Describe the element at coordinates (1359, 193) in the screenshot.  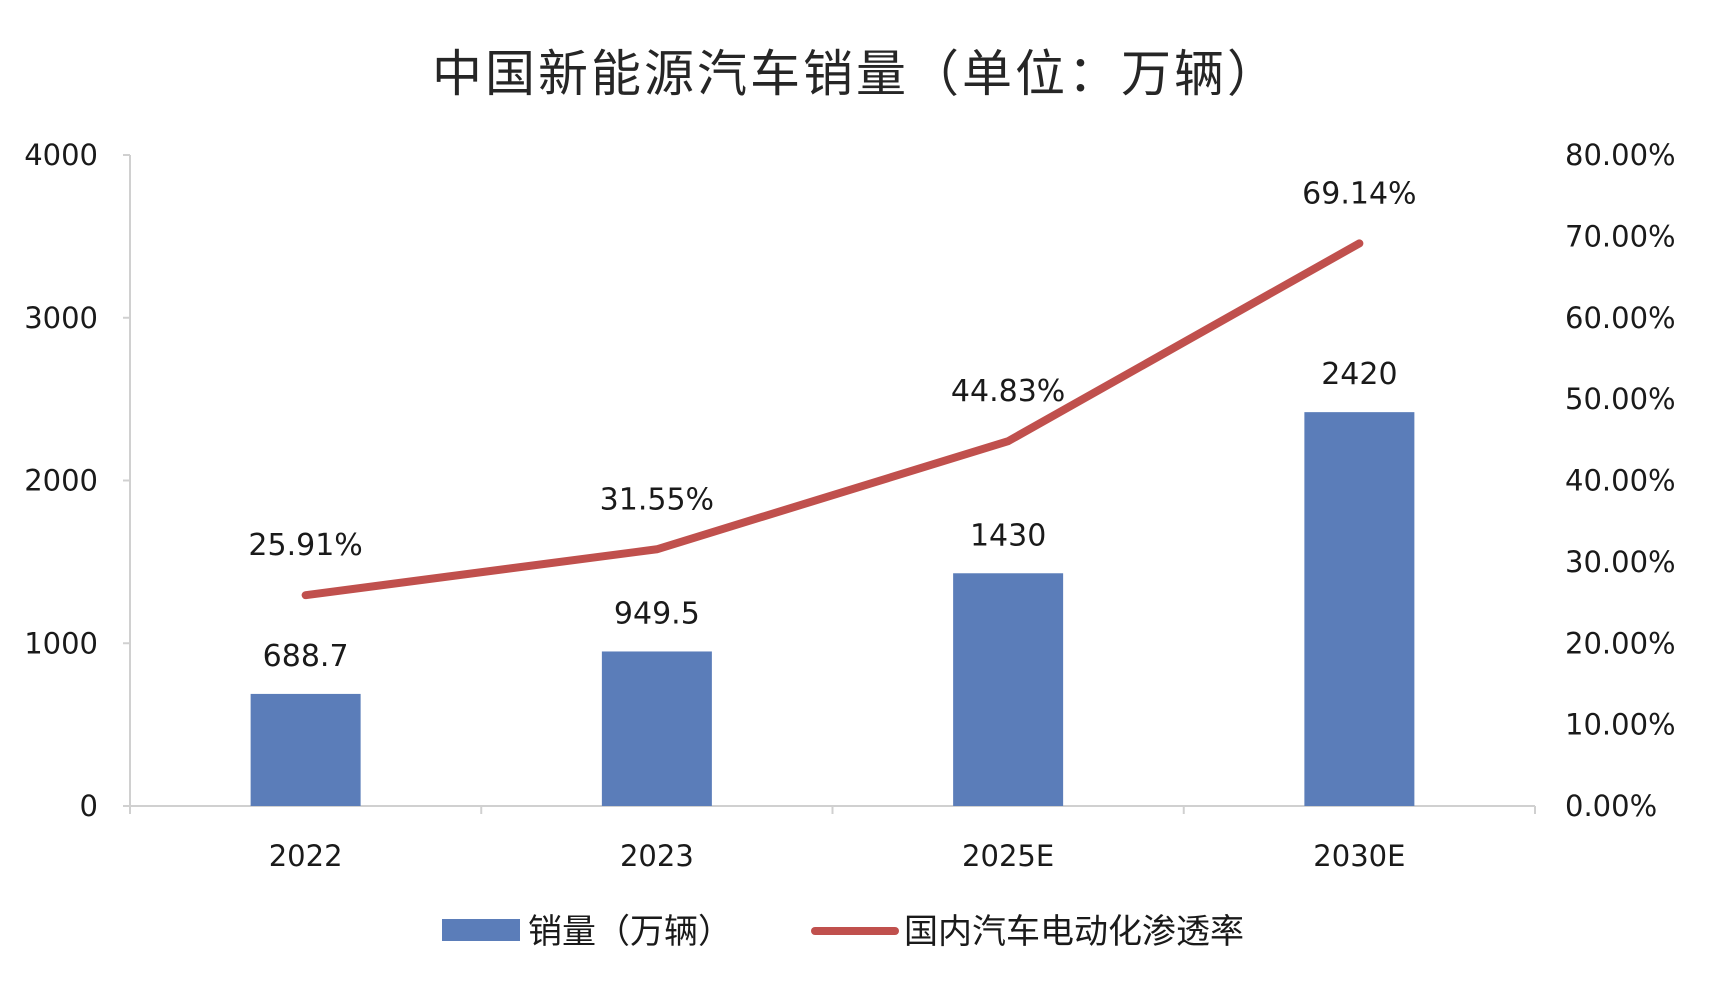
I see `line-value-label: 69.14%` at that location.